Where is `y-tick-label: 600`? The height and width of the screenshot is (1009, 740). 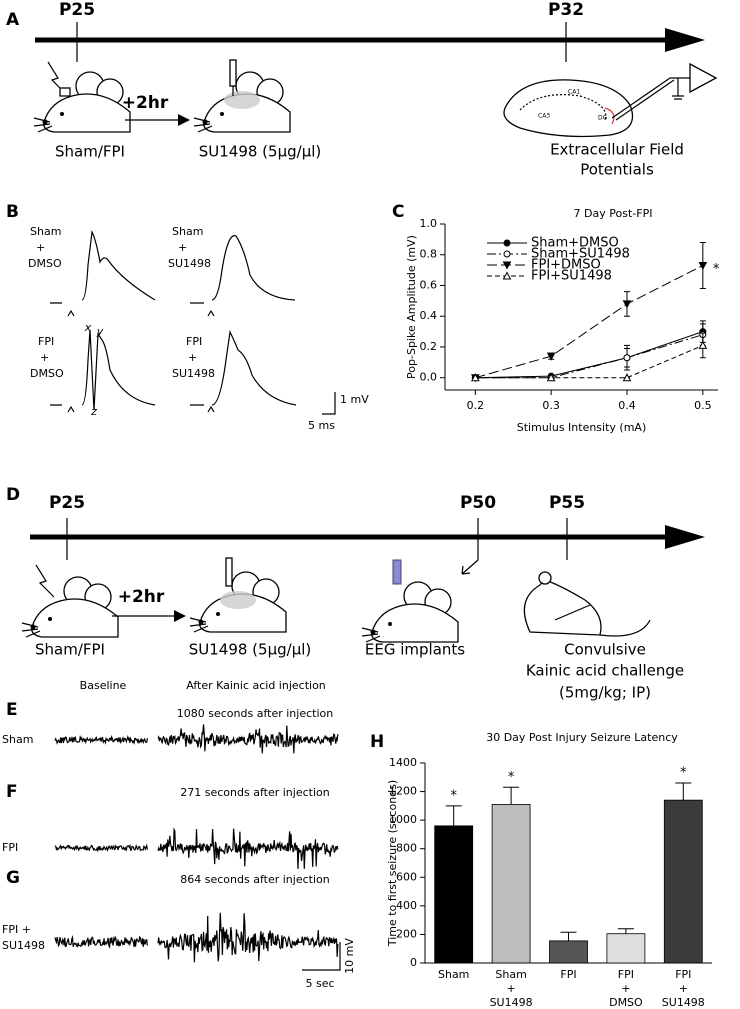
y-tick-label: 600 is located at coordinates (406, 876).